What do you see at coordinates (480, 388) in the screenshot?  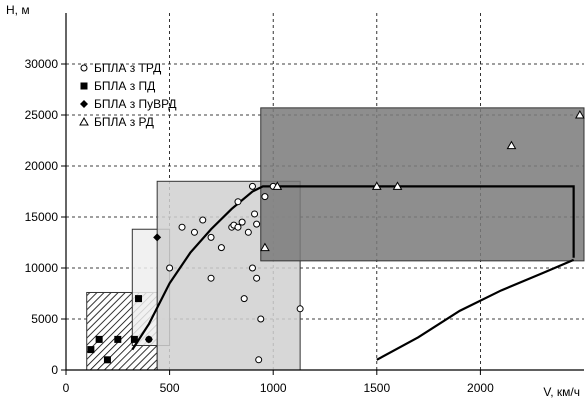 I see `x-tick-label: 2000` at bounding box center [480, 388].